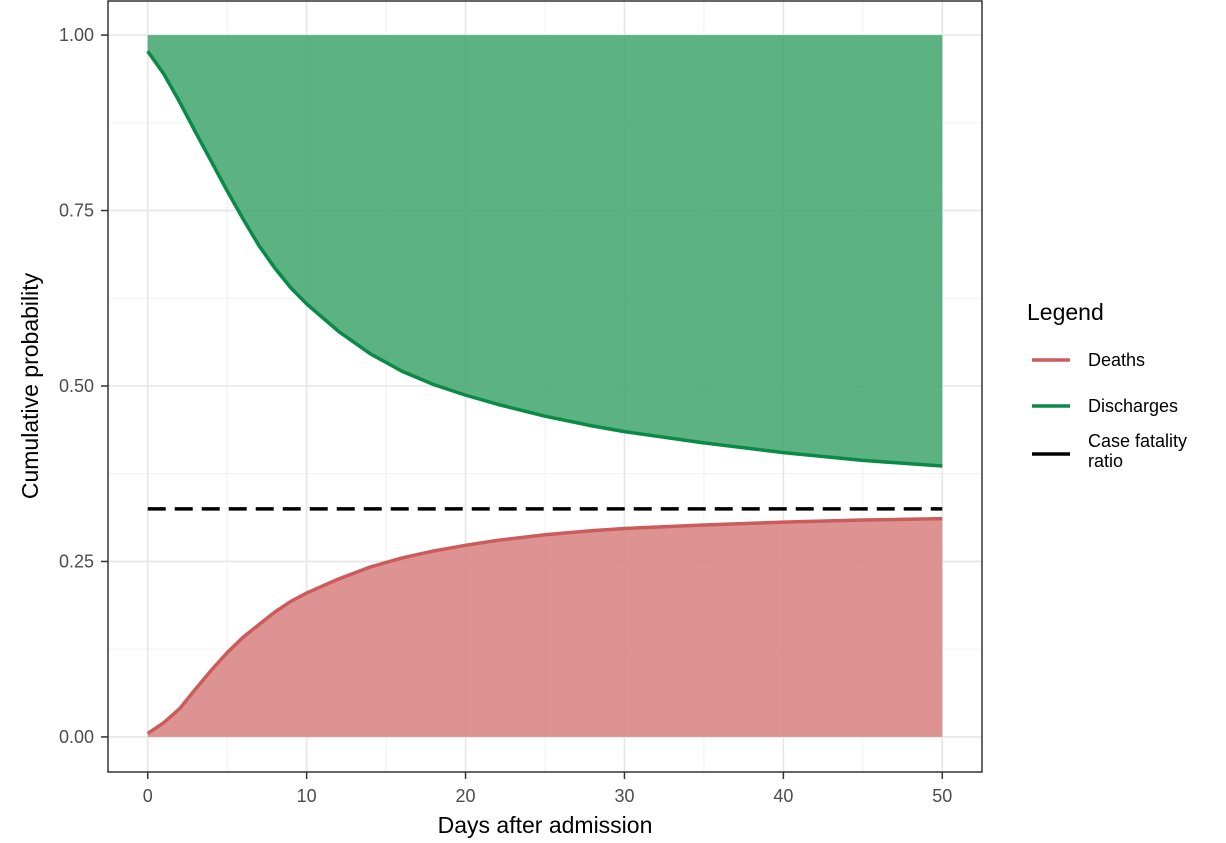  I want to click on x-tick-label: 30, so click(624, 796).